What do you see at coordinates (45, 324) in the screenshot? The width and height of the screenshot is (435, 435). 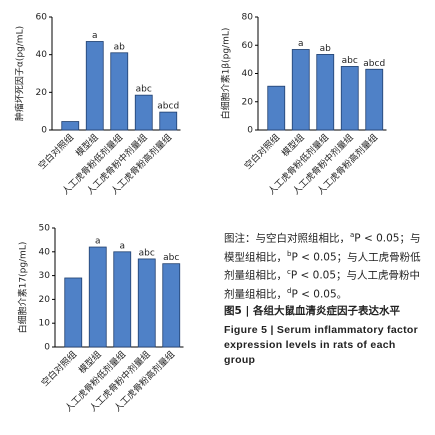 I see `y-tick-label: 10` at bounding box center [45, 324].